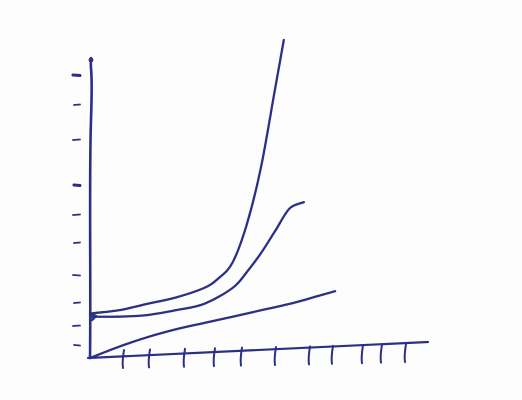  What do you see at coordinates (91, 60) in the screenshot?
I see `y-axis-top-mark` at bounding box center [91, 60].